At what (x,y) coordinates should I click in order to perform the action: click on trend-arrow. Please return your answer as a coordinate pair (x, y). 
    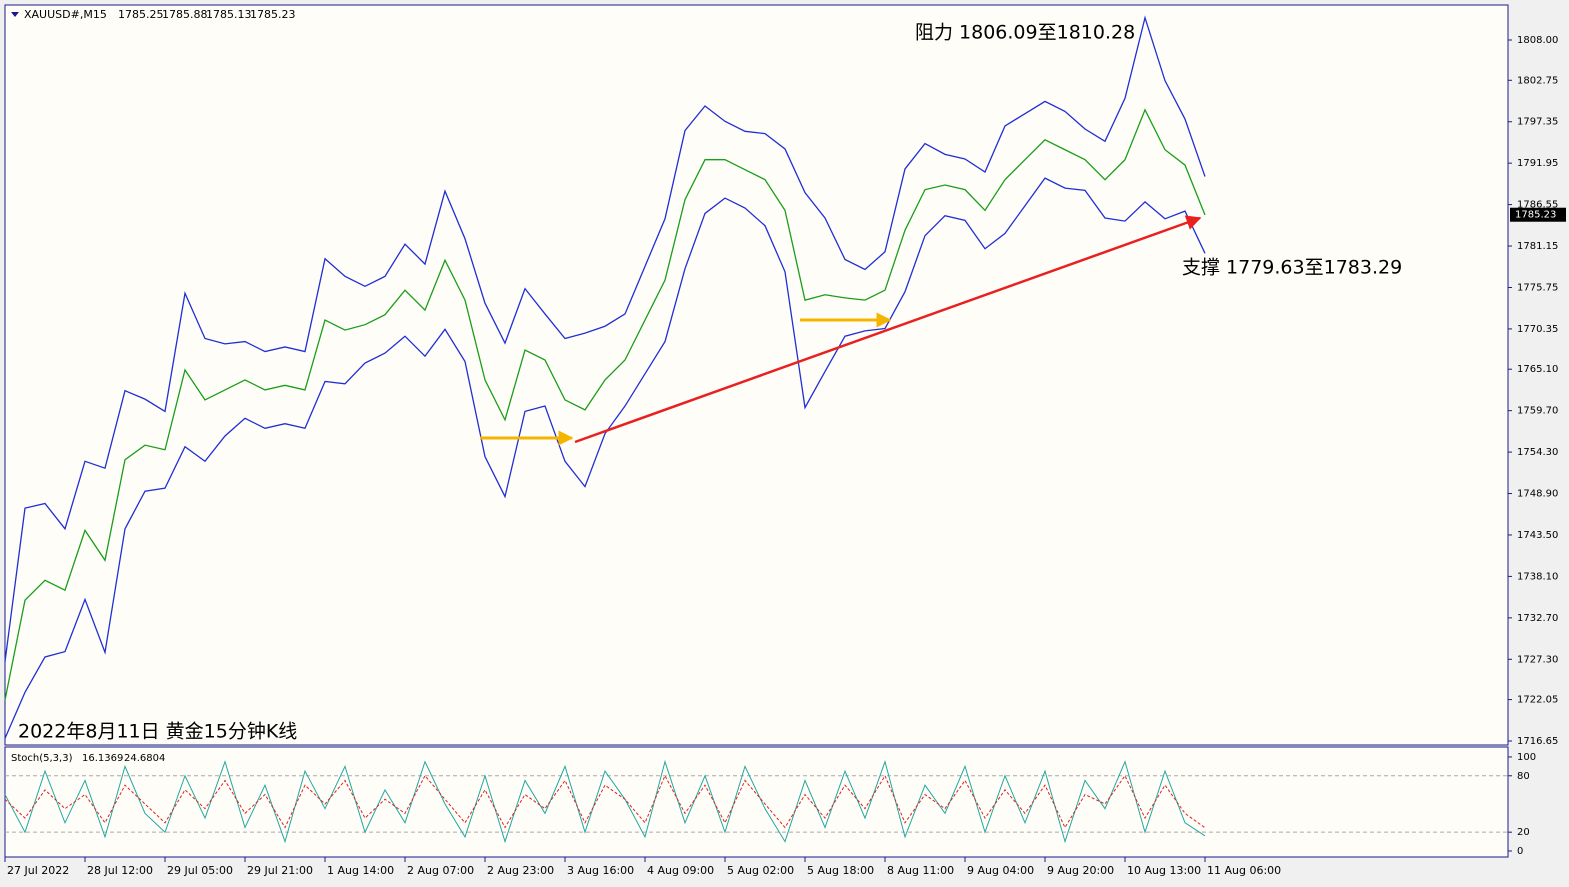
    Looking at the image, I should click on (888, 329).